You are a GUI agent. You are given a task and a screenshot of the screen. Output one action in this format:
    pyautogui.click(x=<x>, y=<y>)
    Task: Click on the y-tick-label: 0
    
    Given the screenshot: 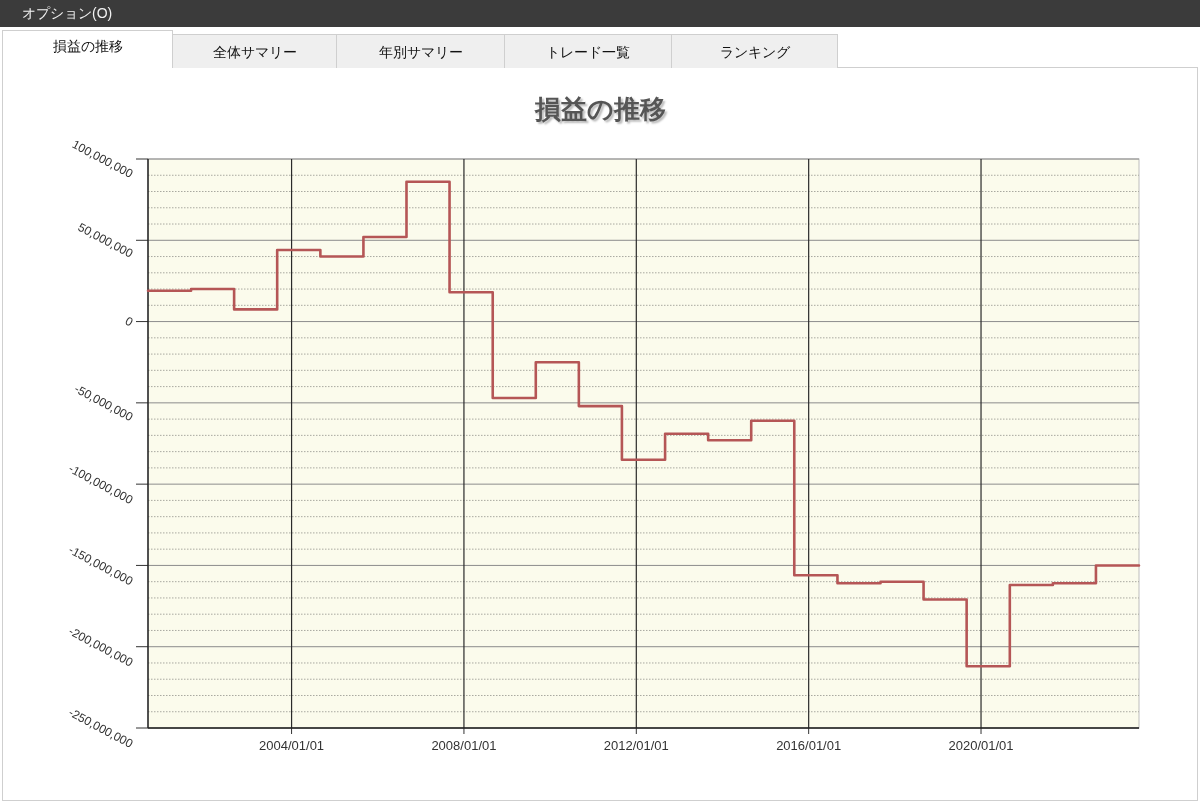 What is the action you would take?
    pyautogui.click(x=129, y=321)
    